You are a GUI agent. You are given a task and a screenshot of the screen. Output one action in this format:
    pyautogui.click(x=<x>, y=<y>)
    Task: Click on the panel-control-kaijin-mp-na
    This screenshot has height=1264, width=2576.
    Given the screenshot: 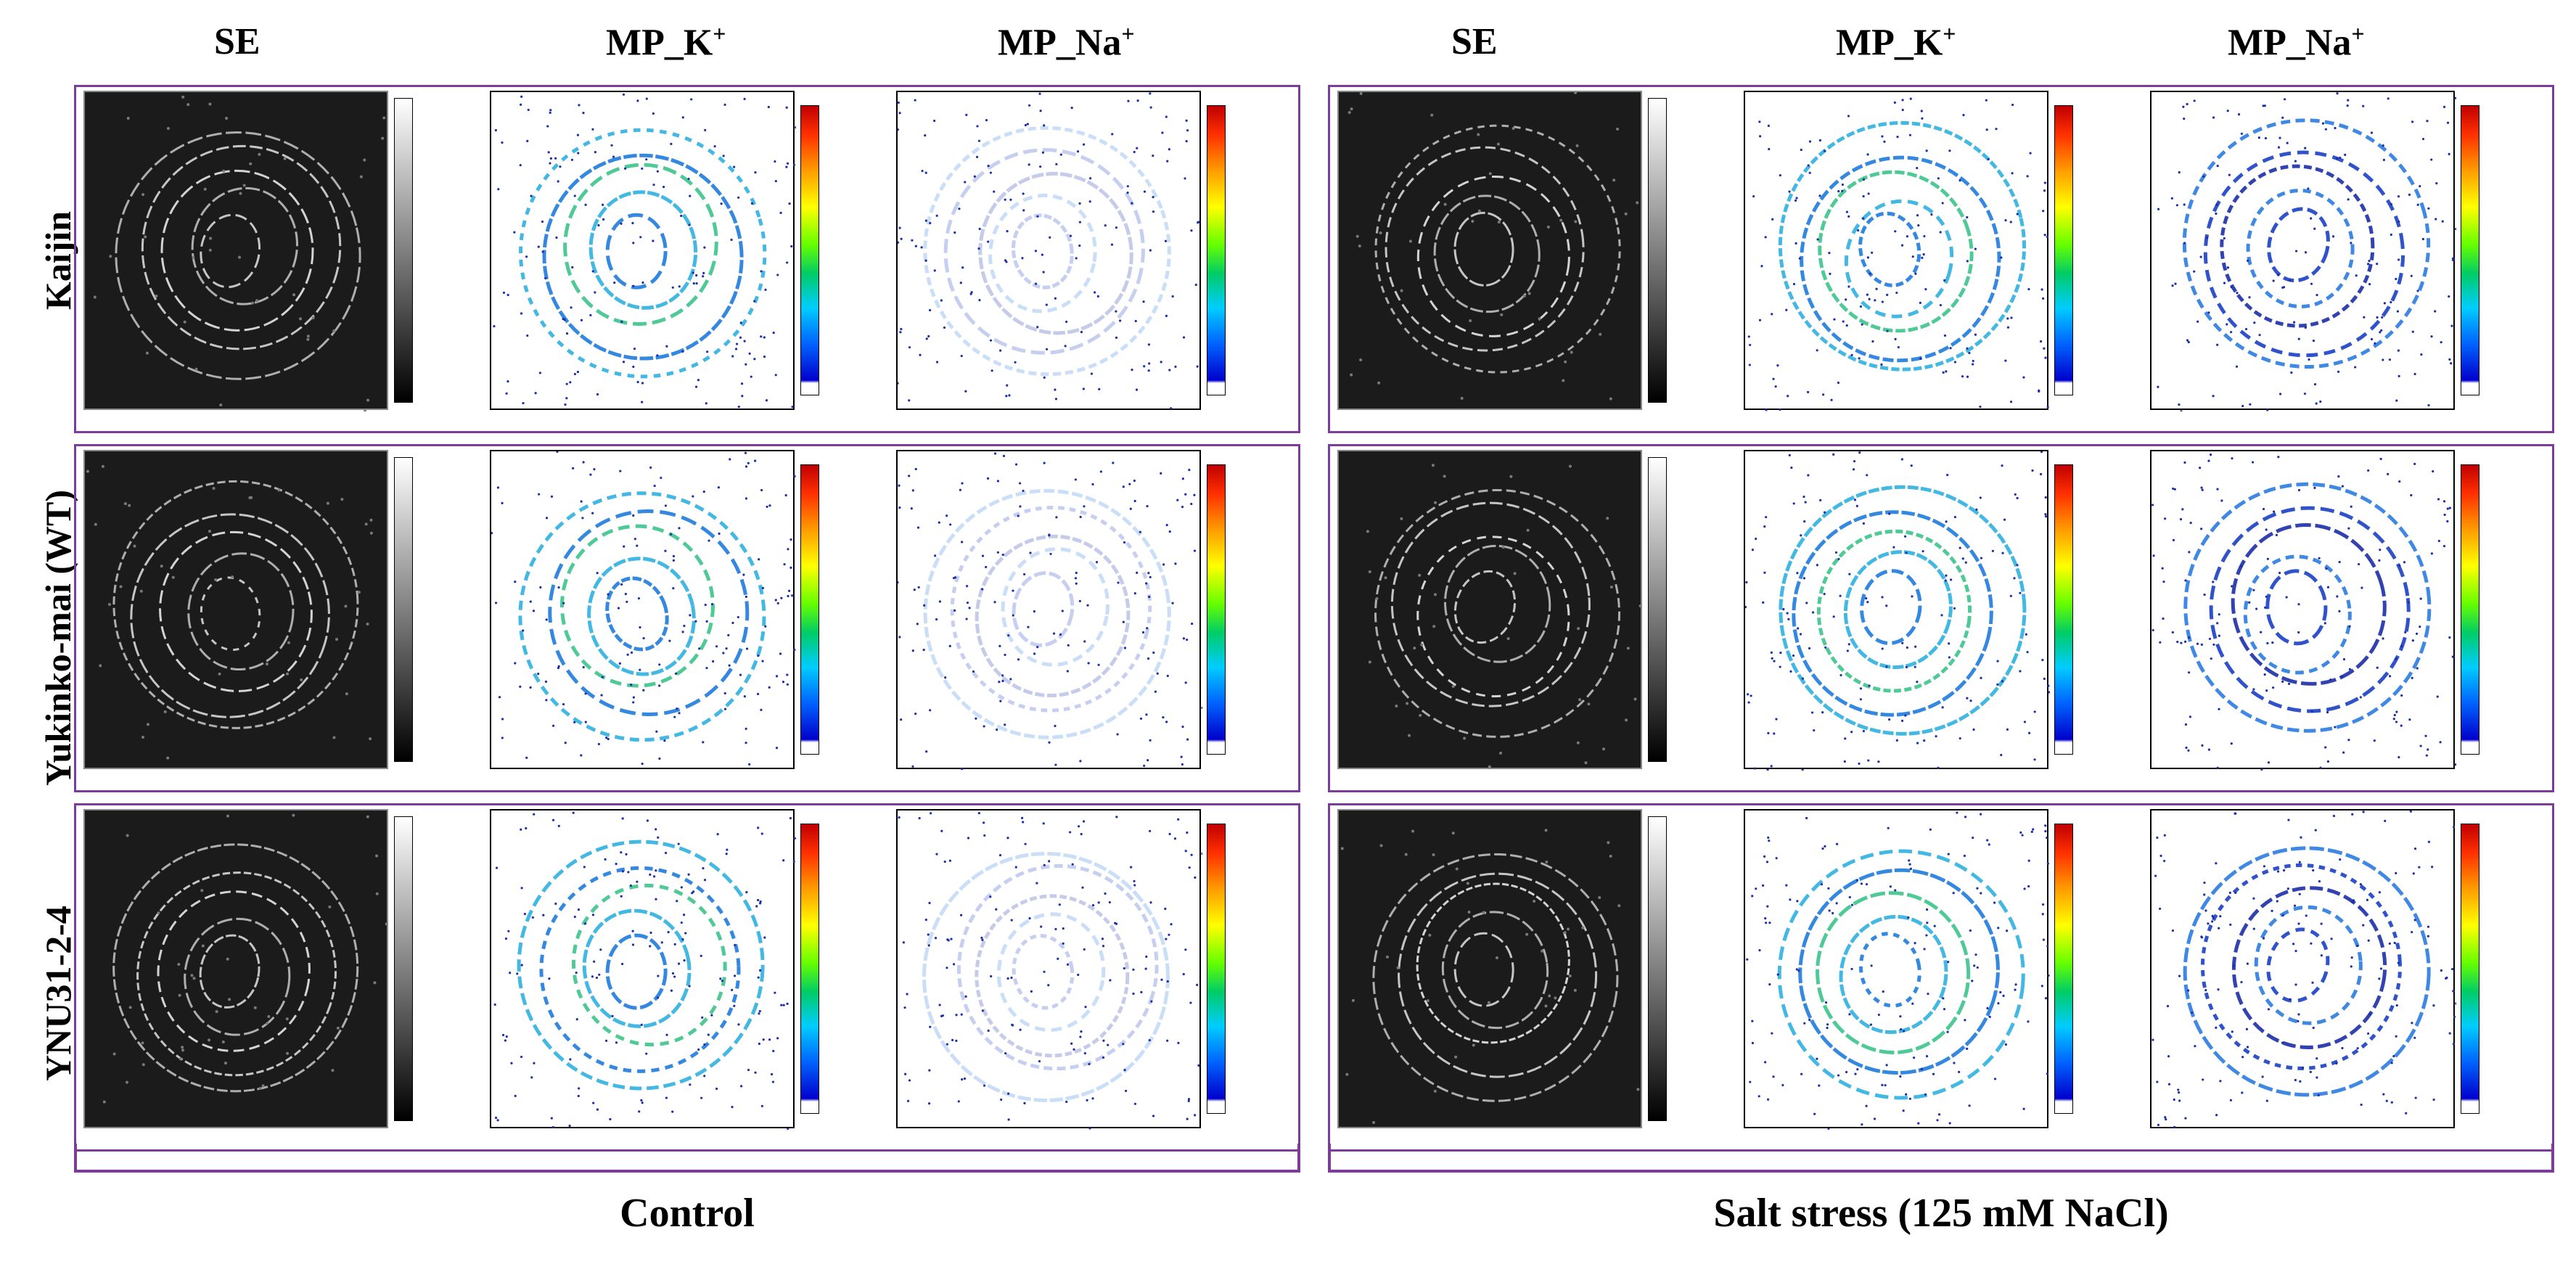 What is the action you would take?
    pyautogui.click(x=1048, y=250)
    